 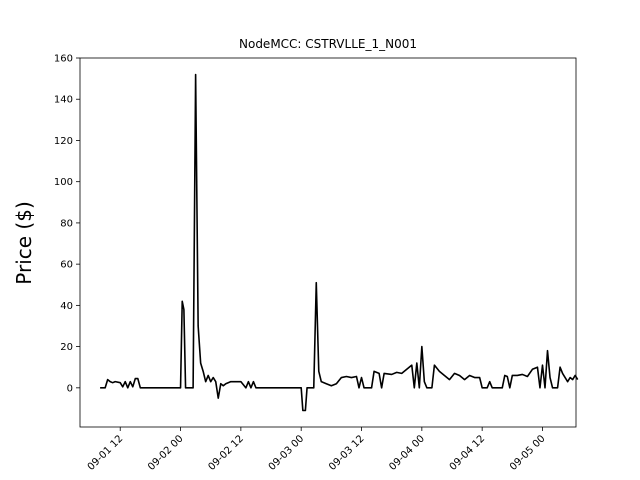 What do you see at coordinates (287, 453) in the screenshot?
I see `x-tick-label: 09-03 00` at bounding box center [287, 453].